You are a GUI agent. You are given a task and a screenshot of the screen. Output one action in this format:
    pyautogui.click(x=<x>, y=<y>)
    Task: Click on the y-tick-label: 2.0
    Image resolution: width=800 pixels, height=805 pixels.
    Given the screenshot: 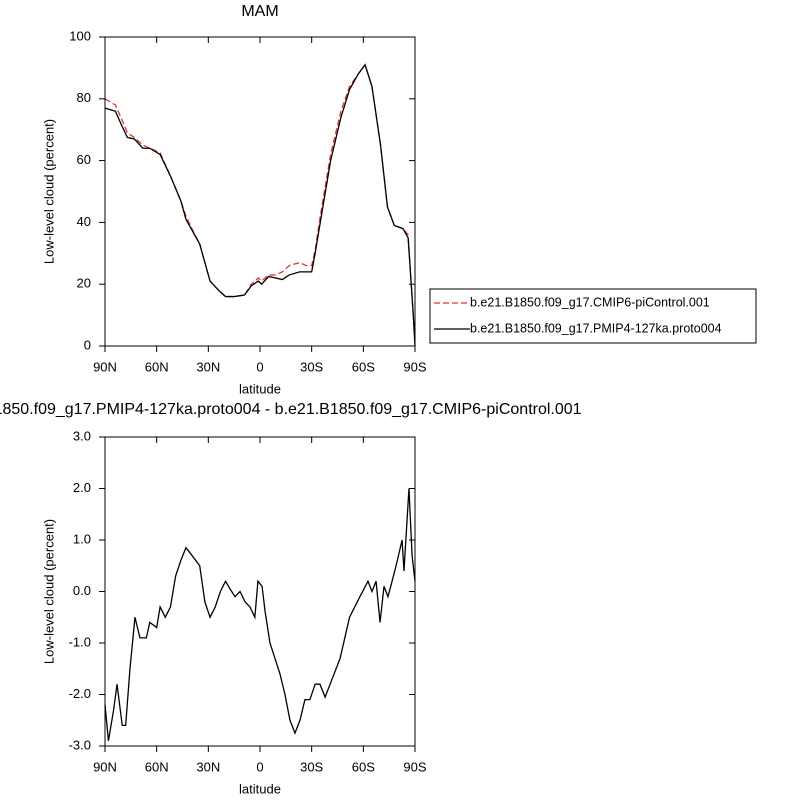 What is the action you would take?
    pyautogui.click(x=82, y=487)
    